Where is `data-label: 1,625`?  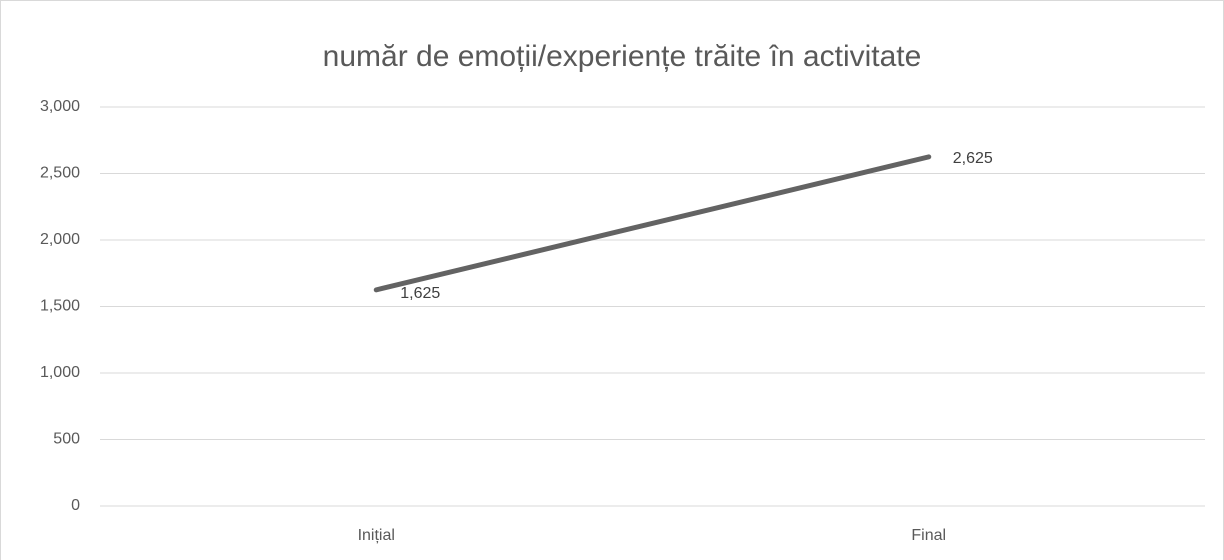
data-label: 1,625 is located at coordinates (420, 293).